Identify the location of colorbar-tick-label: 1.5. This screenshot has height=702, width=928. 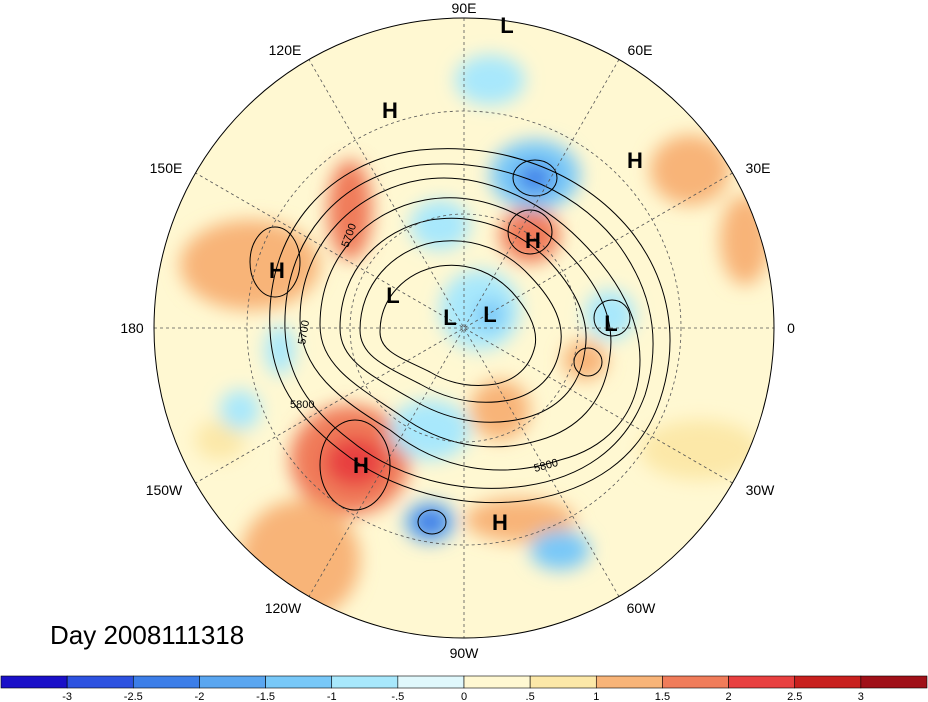
(662, 696).